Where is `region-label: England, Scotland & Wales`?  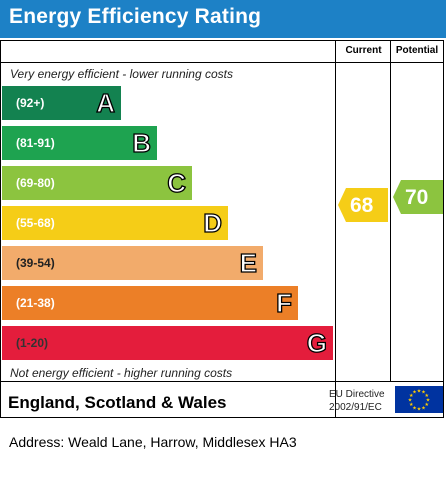 region-label: England, Scotland & Wales is located at coordinates (117, 403).